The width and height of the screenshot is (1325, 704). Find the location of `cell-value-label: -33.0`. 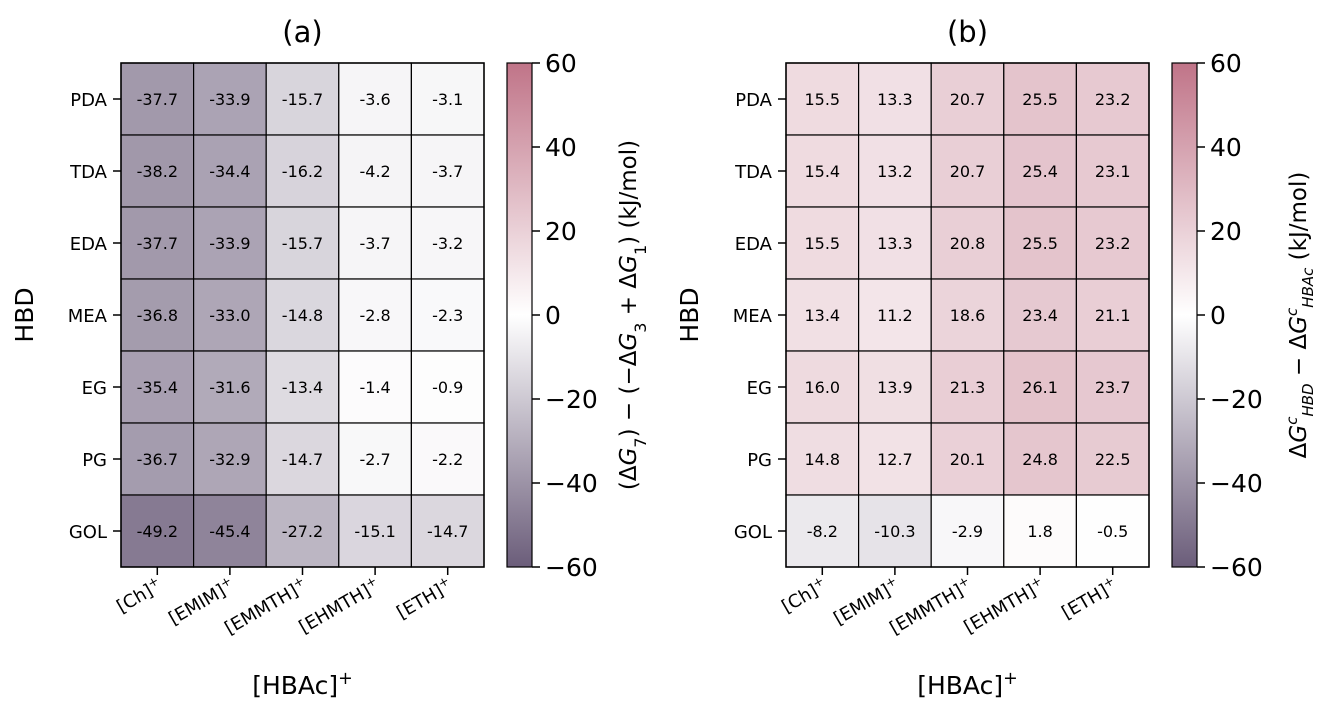

cell-value-label: -33.0 is located at coordinates (229, 315).